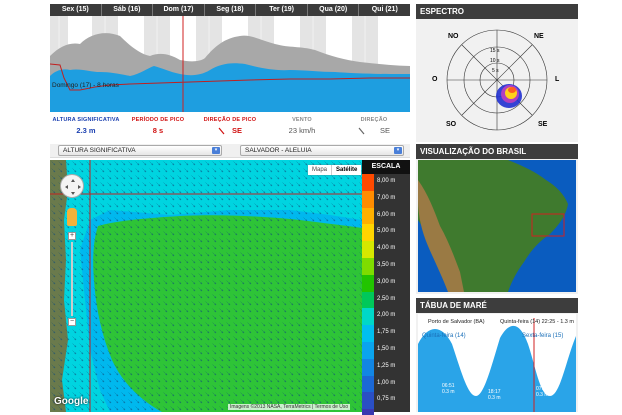  Describe the element at coordinates (178, 10) in the screenshot. I see `day-tab: Dom (17)` at that location.